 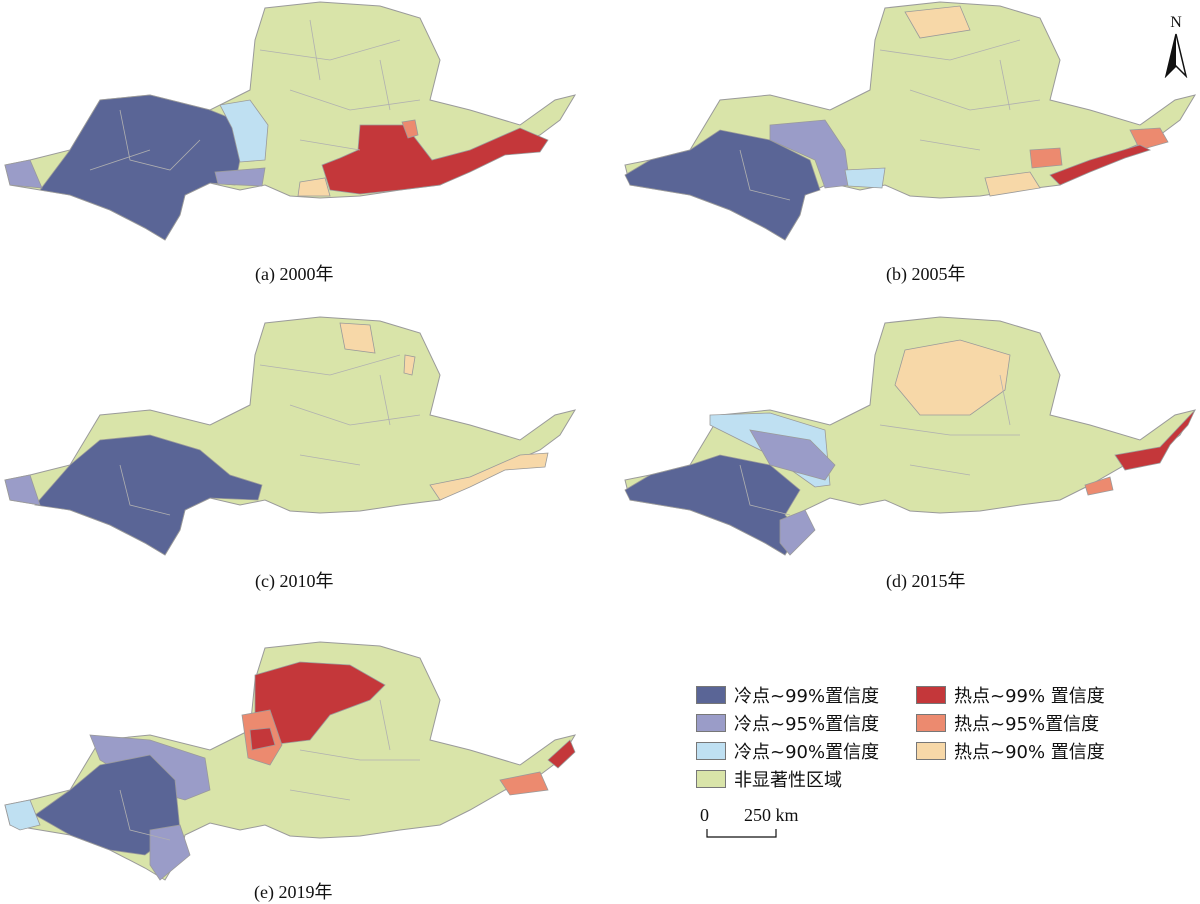 I want to click on legend-swatch-hot95, so click(x=931, y=723).